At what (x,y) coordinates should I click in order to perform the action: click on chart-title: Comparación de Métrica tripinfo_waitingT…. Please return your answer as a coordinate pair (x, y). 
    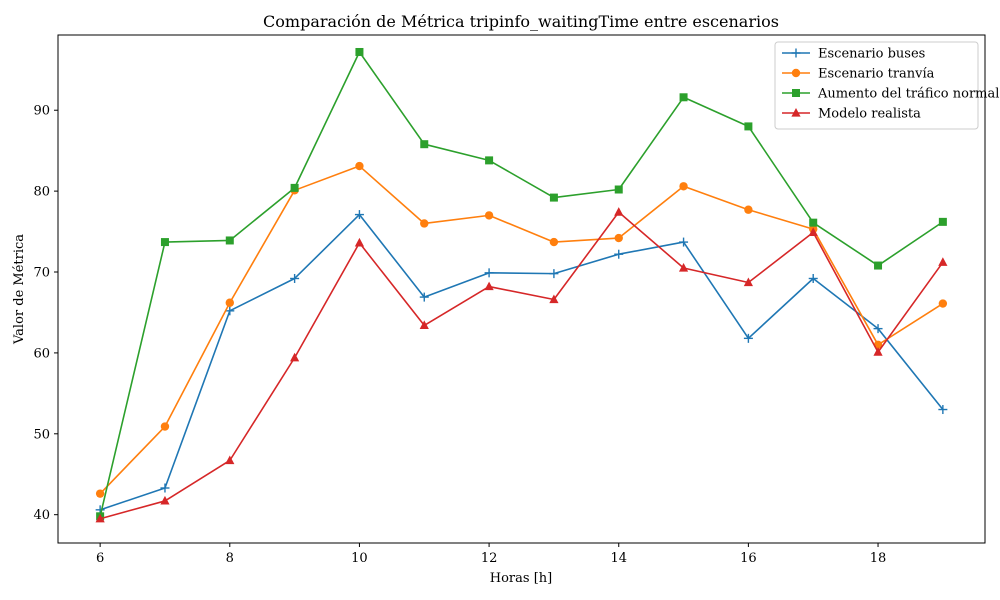
    Looking at the image, I should click on (521, 21).